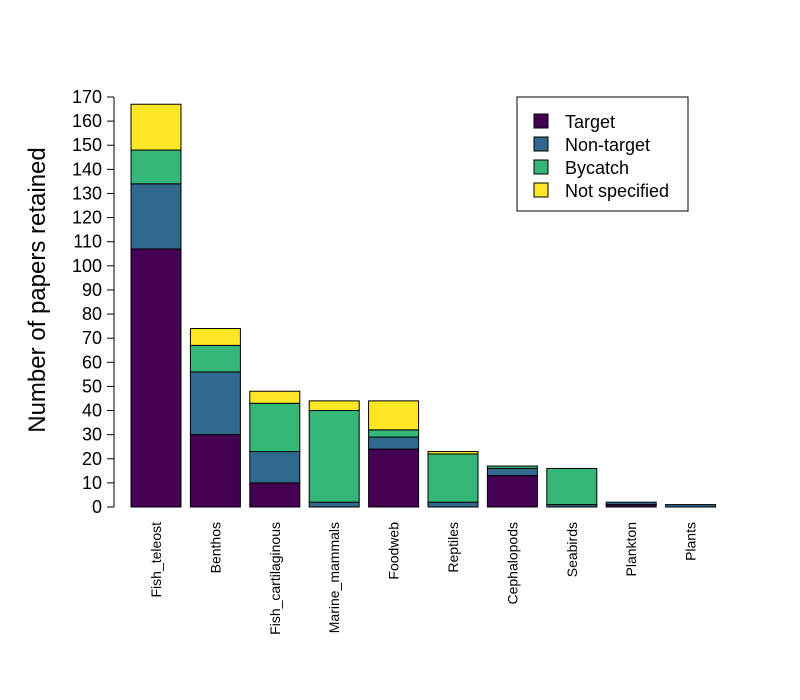 Image resolution: width=800 pixels, height=700 pixels. I want to click on legend-label: Bycatch, so click(597, 168).